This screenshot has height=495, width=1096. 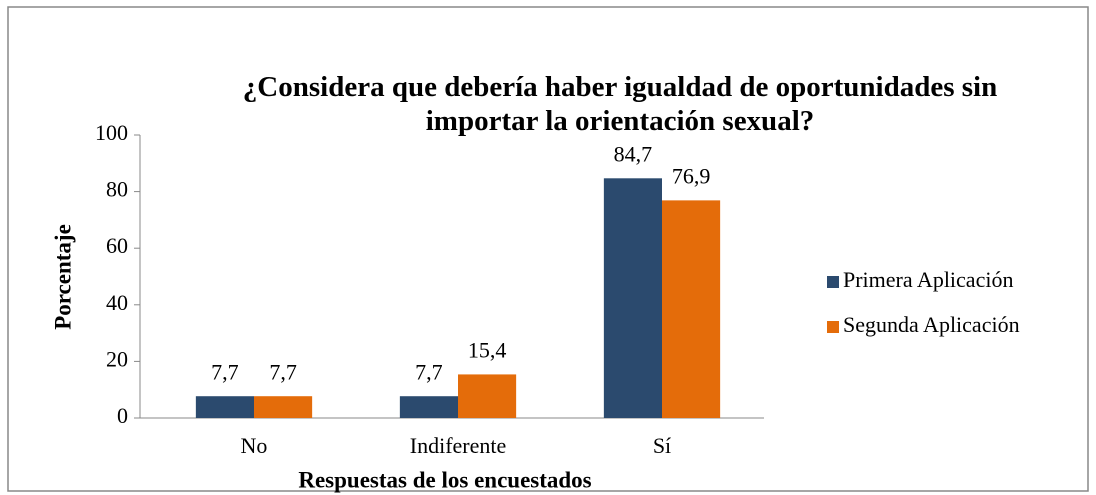 I want to click on x-tick-label: Indiferente, so click(x=458, y=445).